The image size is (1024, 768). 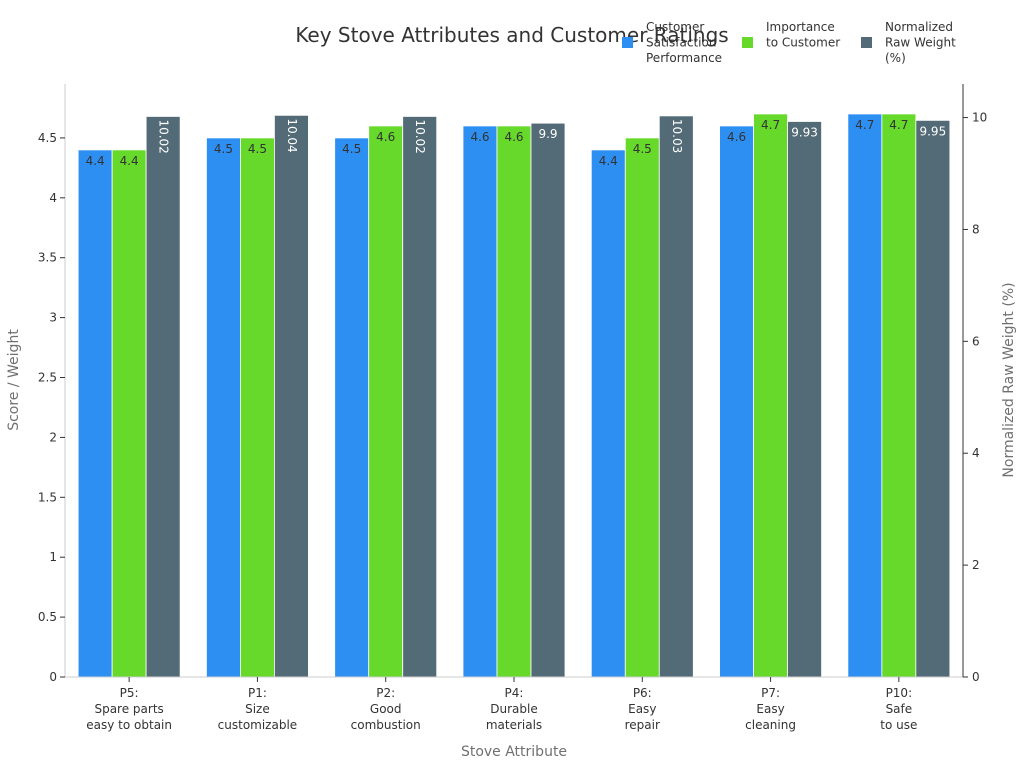 What do you see at coordinates (513, 709) in the screenshot?
I see `x-tick-label-line: Durable` at bounding box center [513, 709].